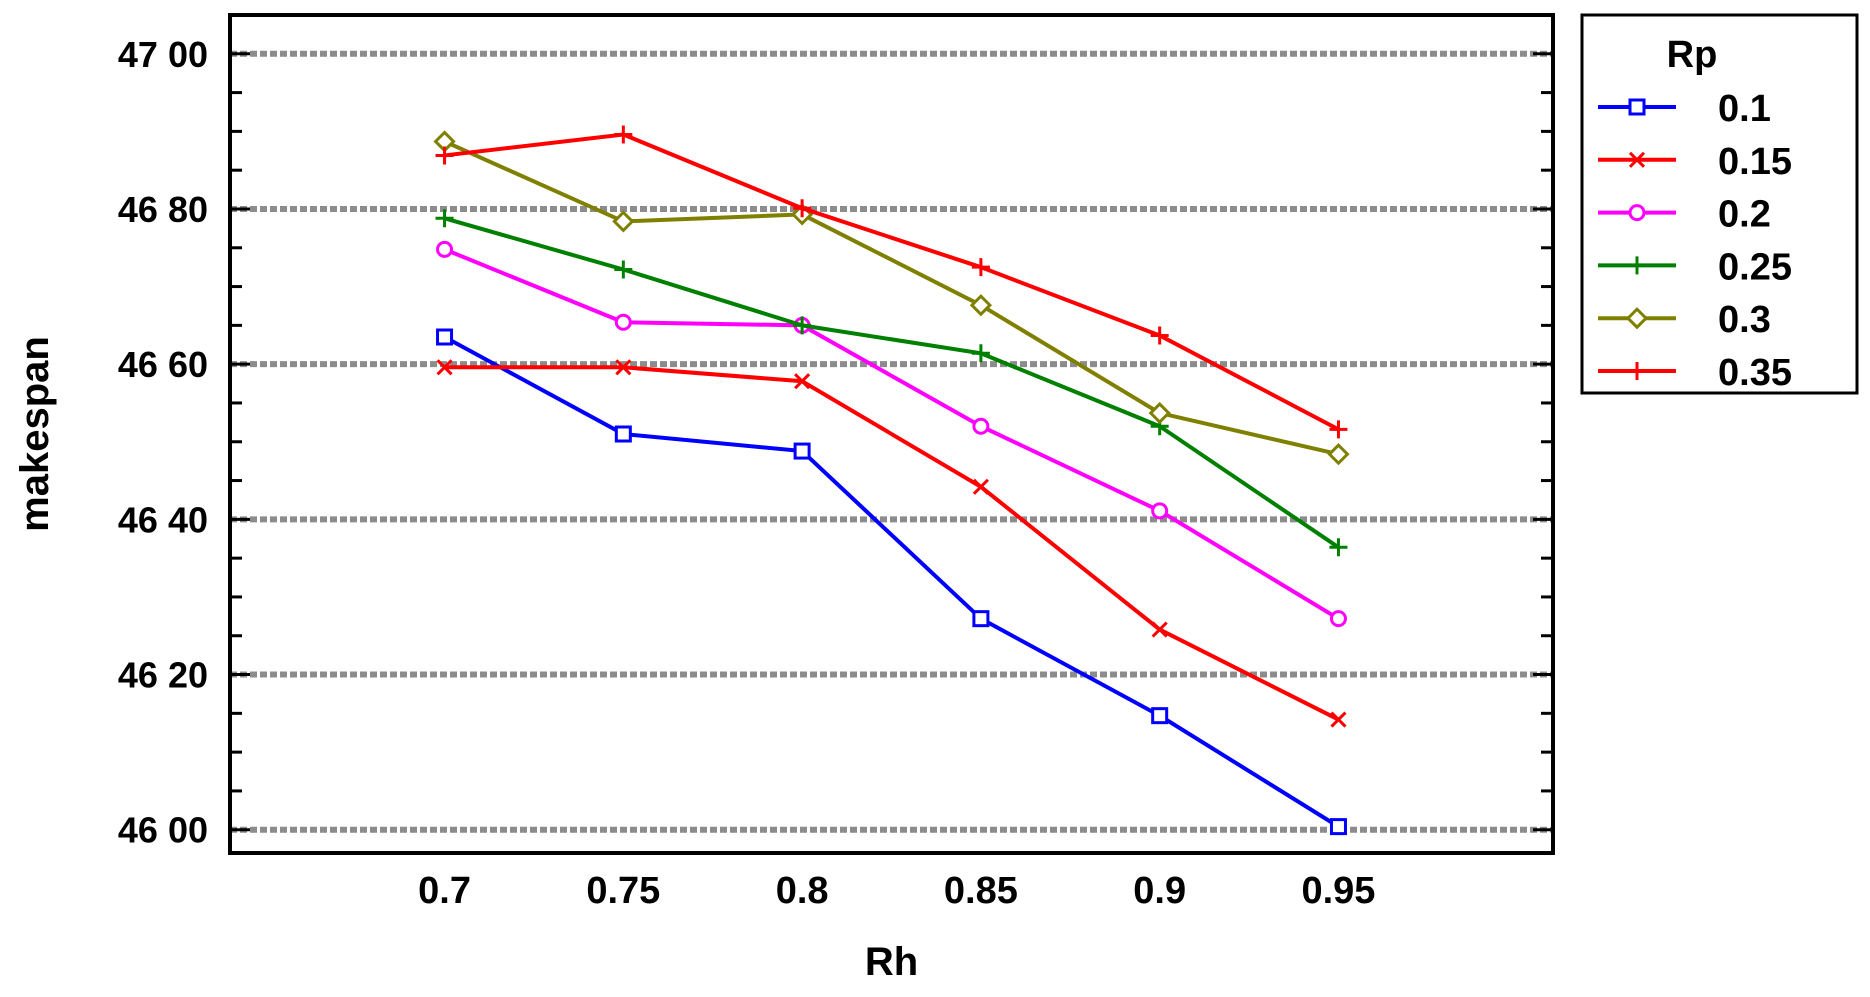 The image size is (1870, 997). What do you see at coordinates (444, 891) in the screenshot?
I see `x-tick-label: 0.7` at bounding box center [444, 891].